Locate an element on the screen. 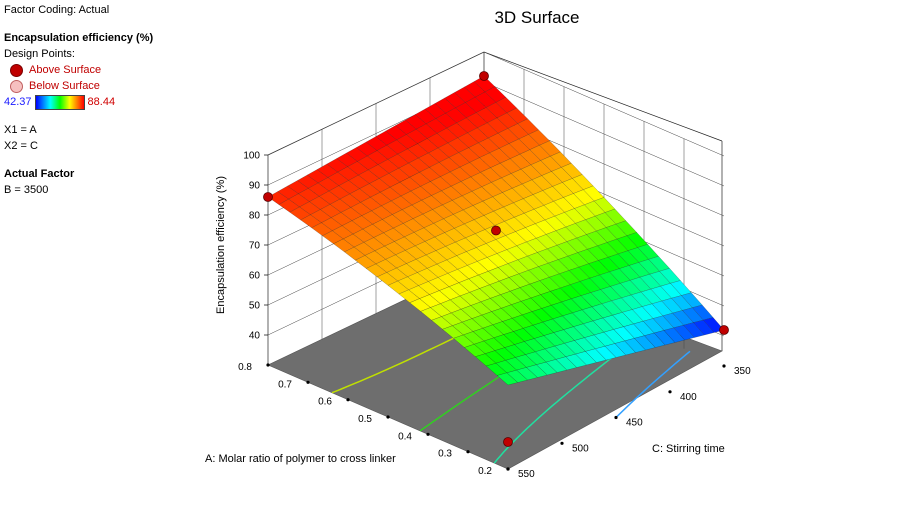 This screenshot has height=509, width=900. z-tick-label: 60 is located at coordinates (255, 276).